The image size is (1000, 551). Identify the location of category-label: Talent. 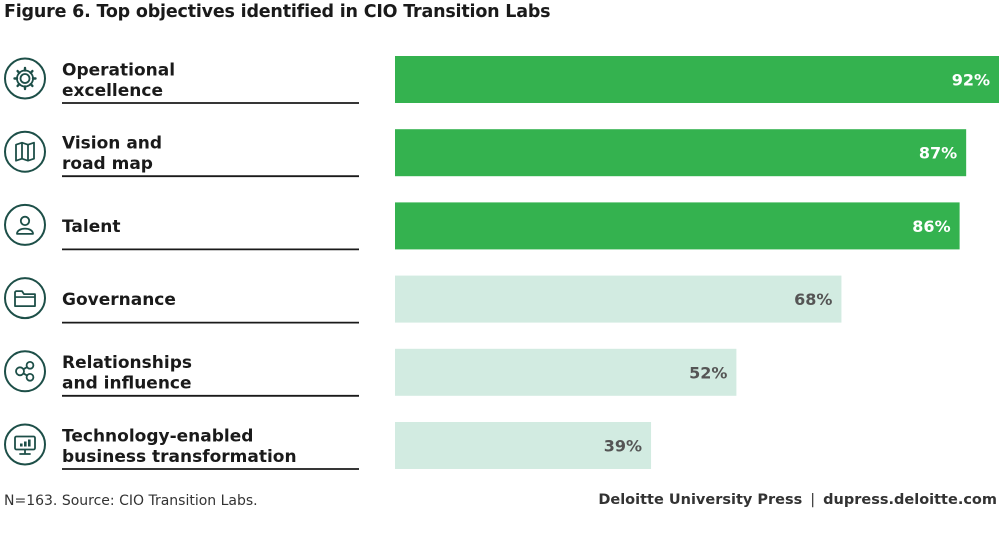
(91, 227).